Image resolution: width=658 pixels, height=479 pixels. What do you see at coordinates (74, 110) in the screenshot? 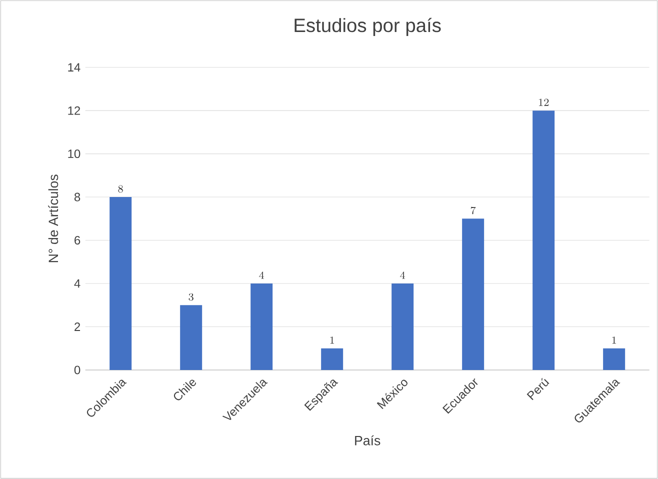
I see `y-tick-label: 12` at bounding box center [74, 110].